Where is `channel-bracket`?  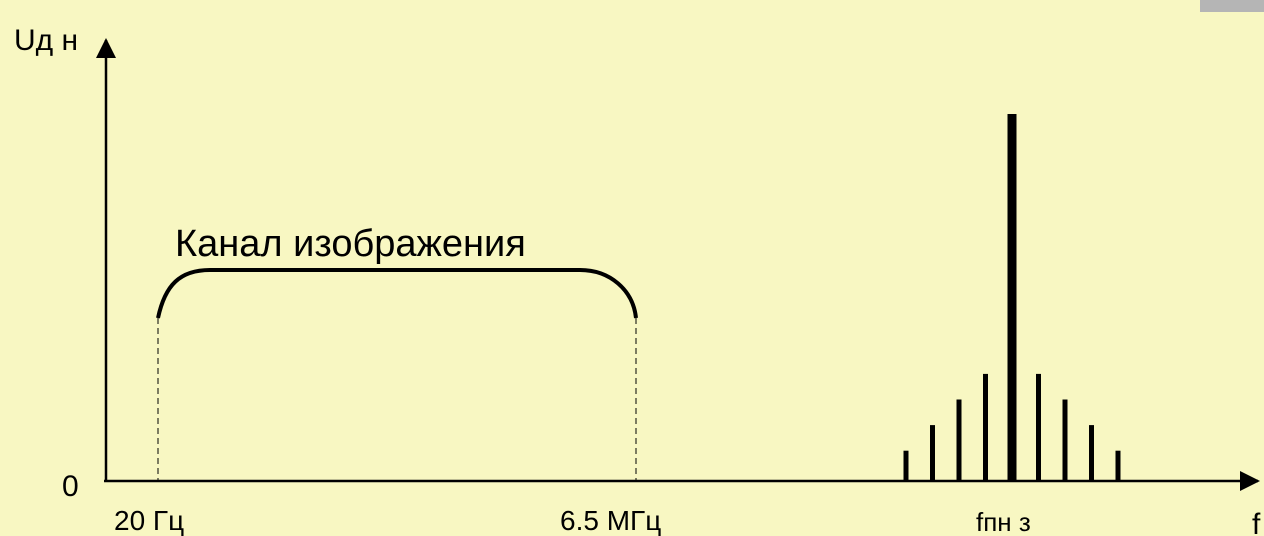
channel-bracket is located at coordinates (397, 293).